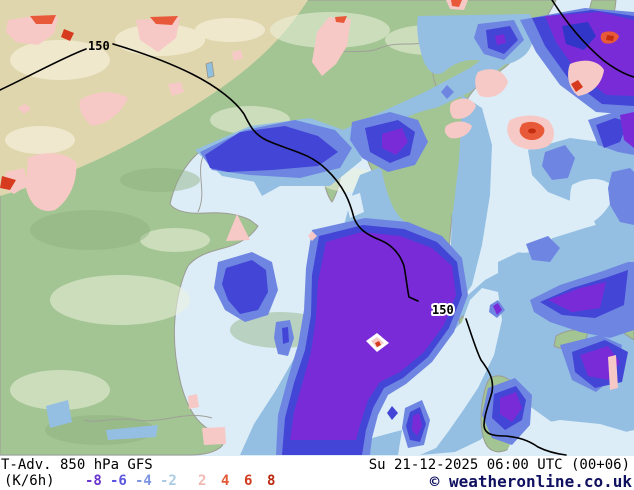  I want to click on advection-pos8-layer, so click(571, 84).